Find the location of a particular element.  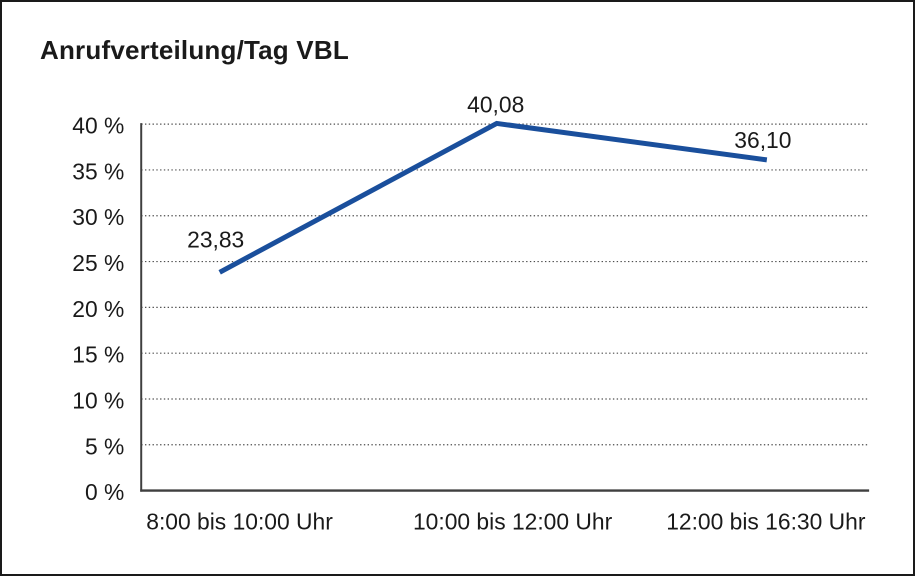

chart-title: Anrufverteilung/Tag VBL is located at coordinates (194, 50).